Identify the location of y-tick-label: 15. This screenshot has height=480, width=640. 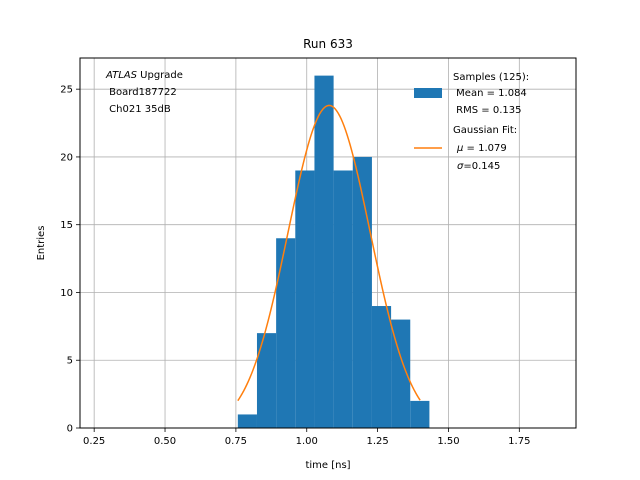
(66, 225).